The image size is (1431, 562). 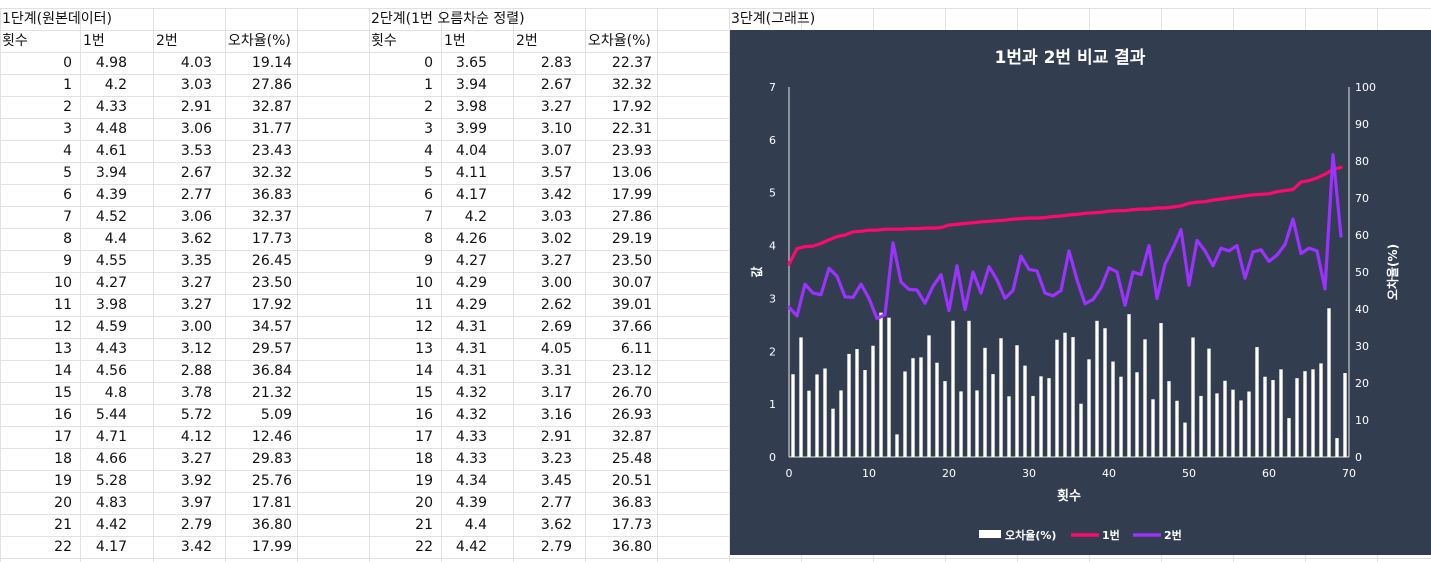 What do you see at coordinates (67, 195) in the screenshot?
I see `stage1-data-cell: 6` at bounding box center [67, 195].